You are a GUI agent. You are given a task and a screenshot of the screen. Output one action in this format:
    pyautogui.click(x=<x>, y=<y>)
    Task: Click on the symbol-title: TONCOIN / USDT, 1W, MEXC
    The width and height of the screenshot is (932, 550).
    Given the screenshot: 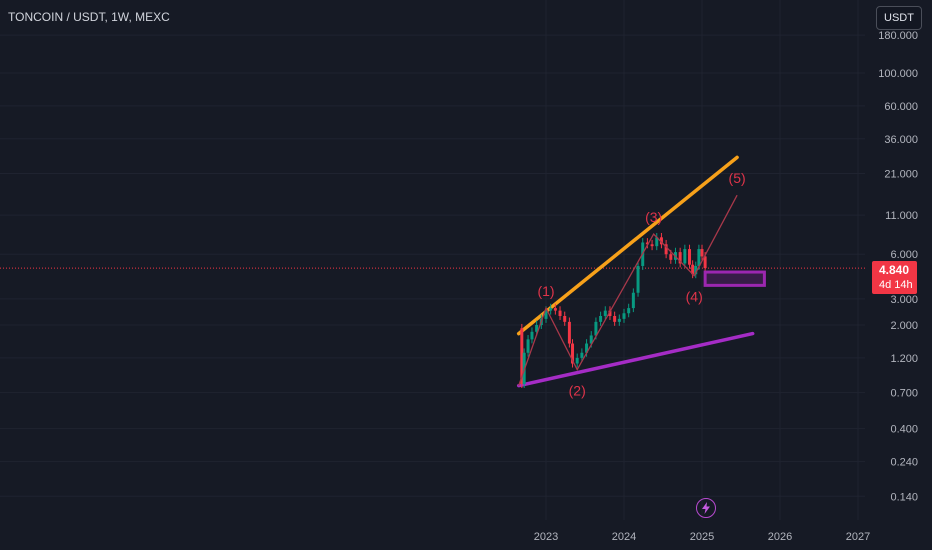 What is the action you would take?
    pyautogui.click(x=89, y=17)
    